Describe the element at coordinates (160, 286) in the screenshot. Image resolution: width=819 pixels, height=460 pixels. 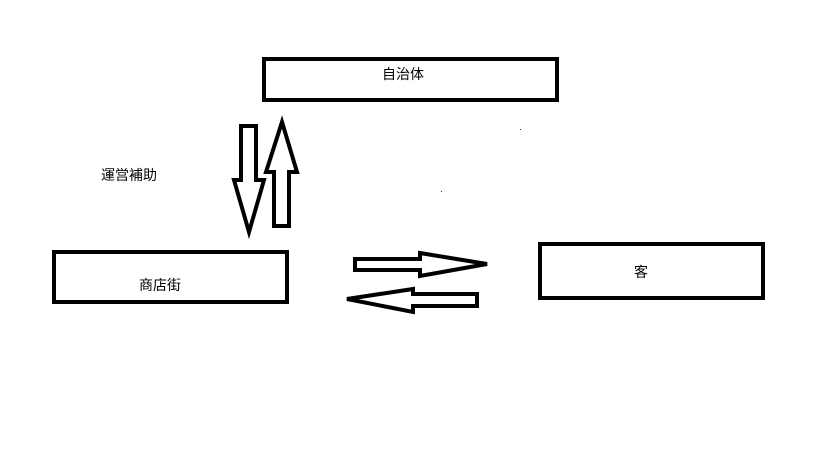
I see `node-shopping-street-label: 商店街` at that location.